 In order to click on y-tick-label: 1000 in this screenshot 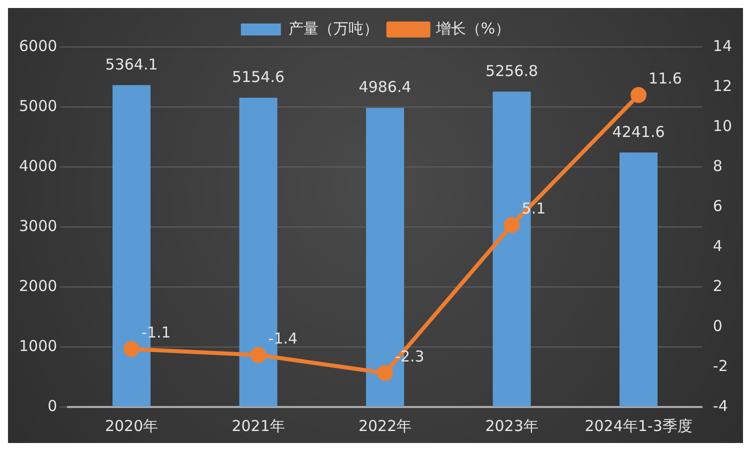, I will do `click(38, 345)`.